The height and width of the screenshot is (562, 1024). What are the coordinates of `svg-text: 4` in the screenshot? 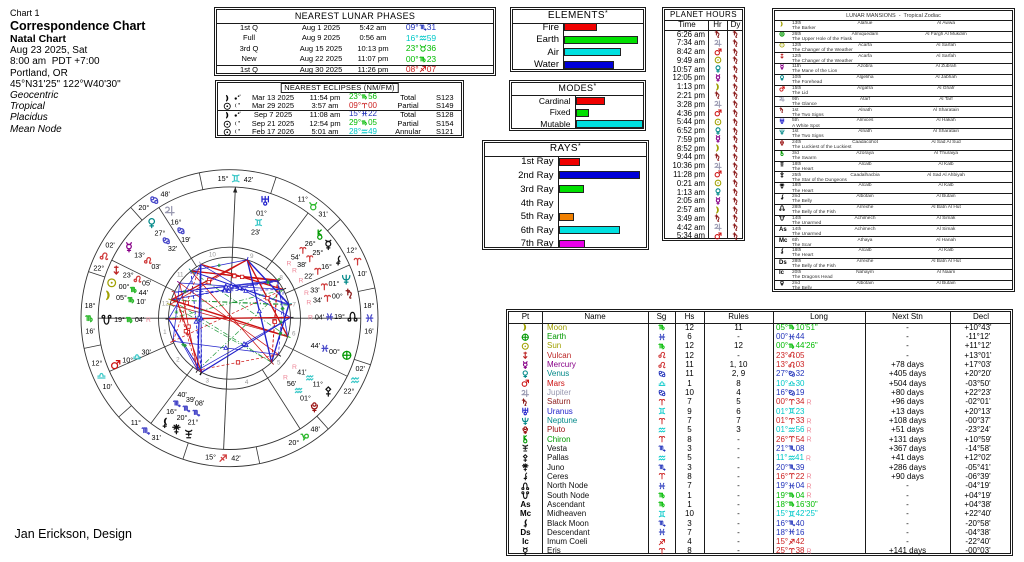 It's located at (247, 382).